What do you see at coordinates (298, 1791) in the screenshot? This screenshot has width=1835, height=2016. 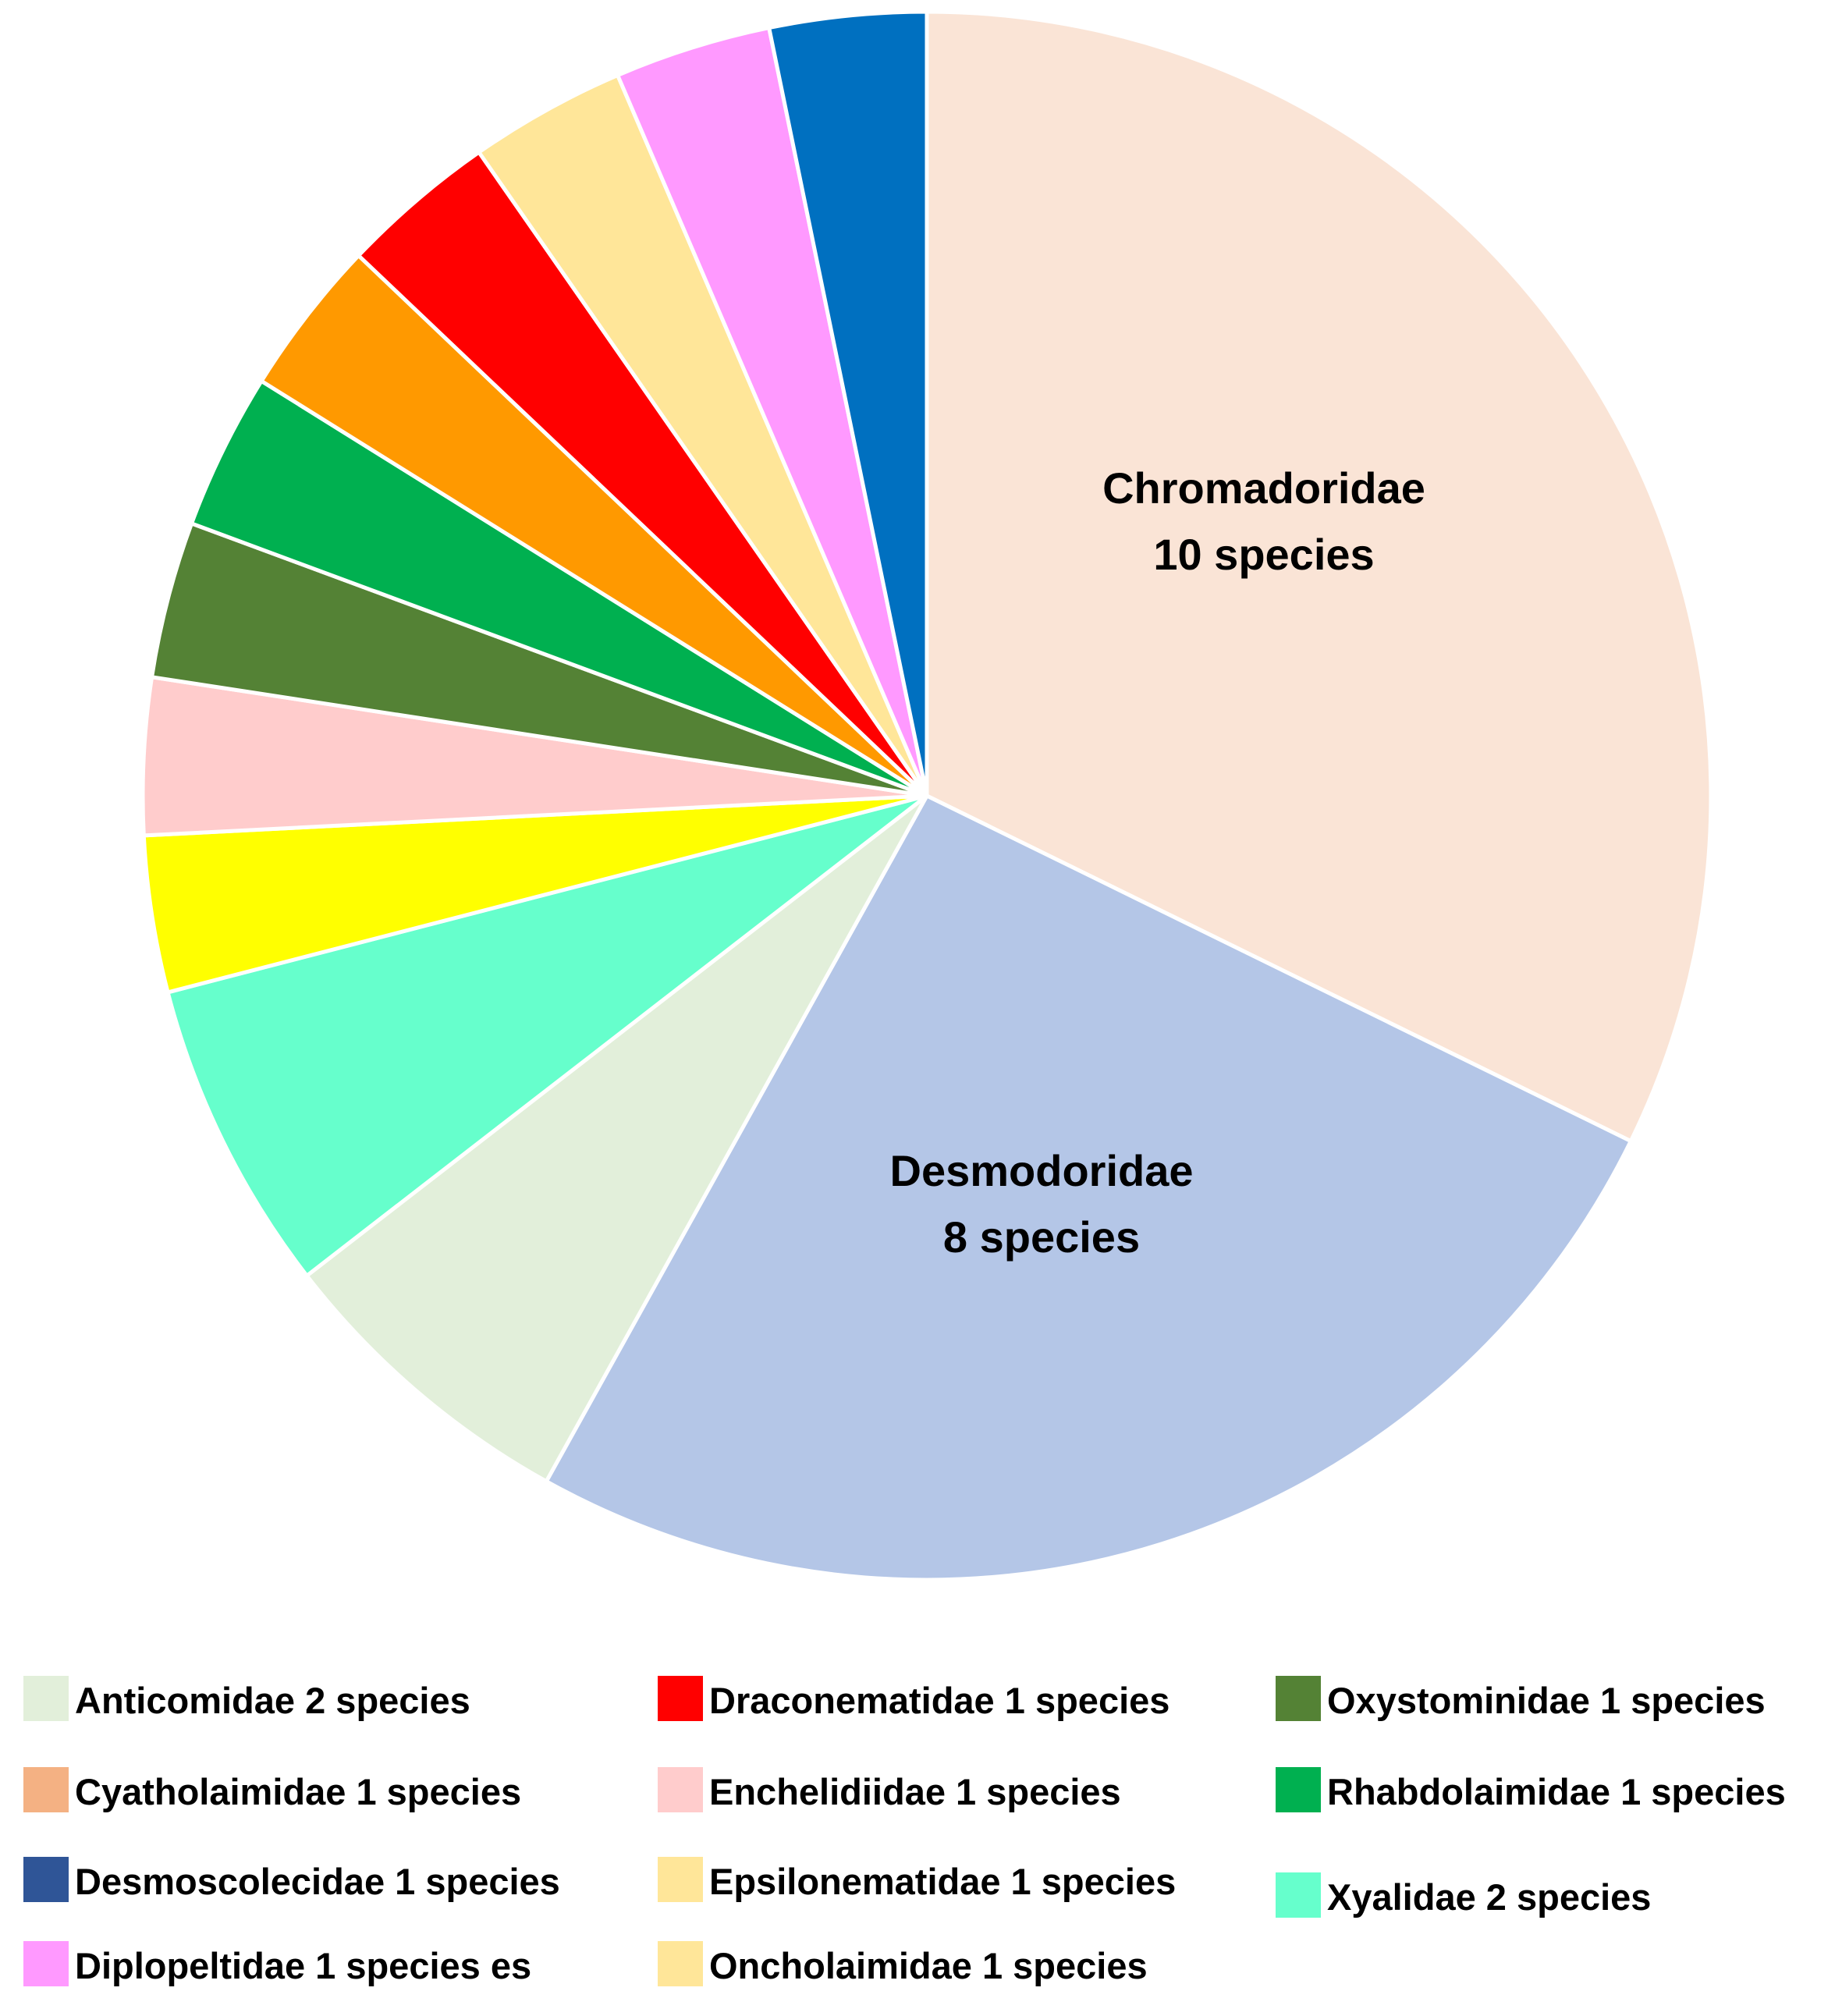 I see `legend-label: Cyatholaimidae 1 species` at bounding box center [298, 1791].